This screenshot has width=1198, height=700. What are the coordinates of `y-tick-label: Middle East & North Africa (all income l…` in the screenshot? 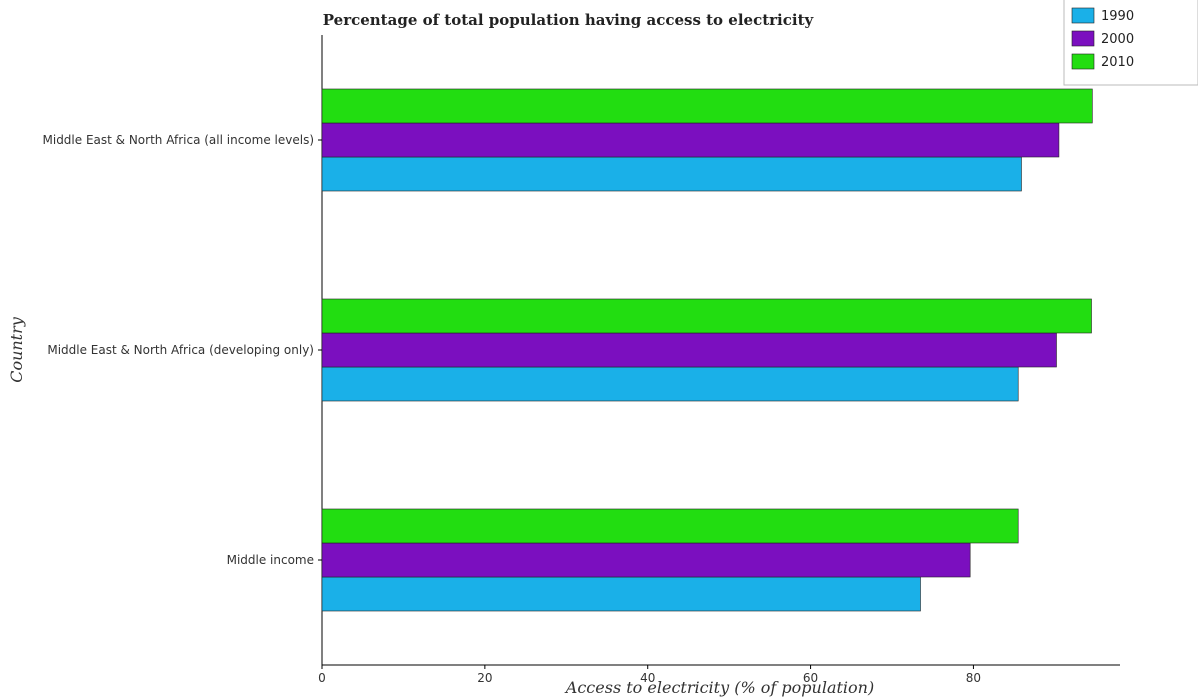 It's located at (179, 140).